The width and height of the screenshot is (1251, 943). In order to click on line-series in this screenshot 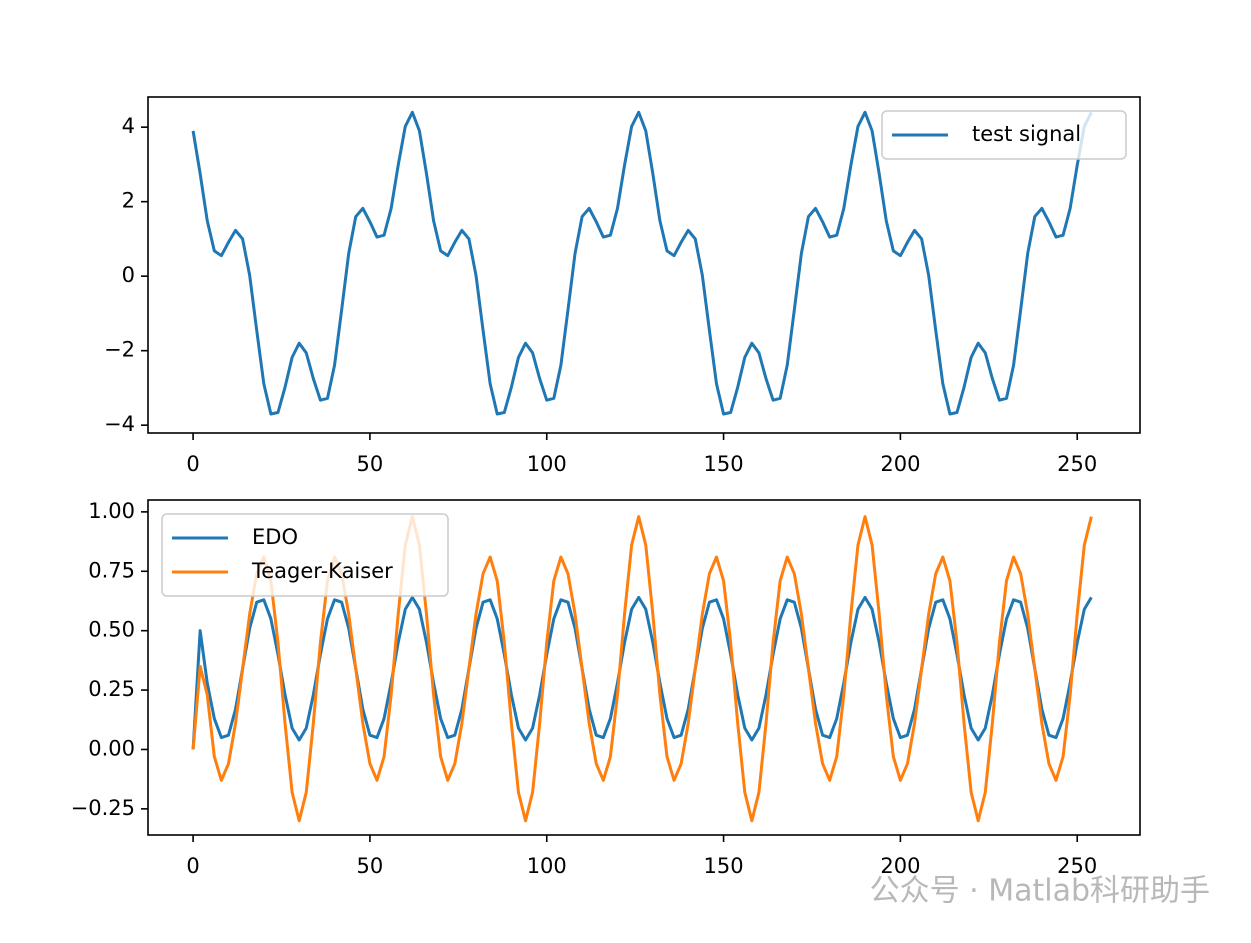, I will do `click(642, 672)`.